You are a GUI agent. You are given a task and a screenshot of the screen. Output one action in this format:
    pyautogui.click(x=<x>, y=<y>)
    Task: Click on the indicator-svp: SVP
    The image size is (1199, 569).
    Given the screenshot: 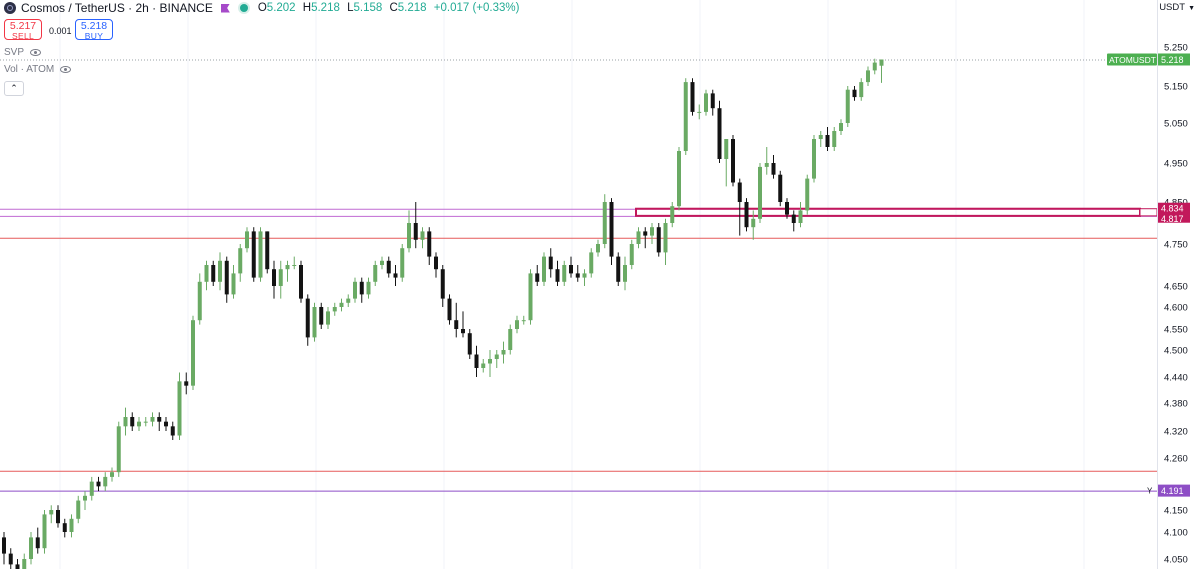 What is the action you would take?
    pyautogui.click(x=23, y=52)
    